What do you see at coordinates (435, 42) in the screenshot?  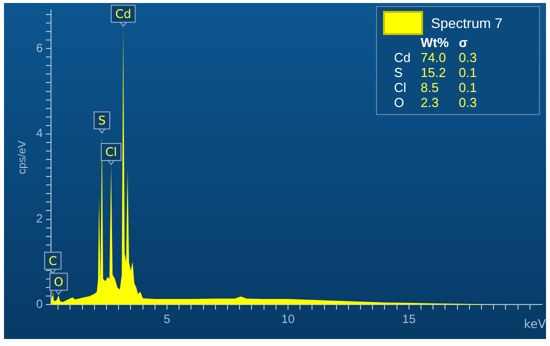 I see `annotation: Wt%` at bounding box center [435, 42].